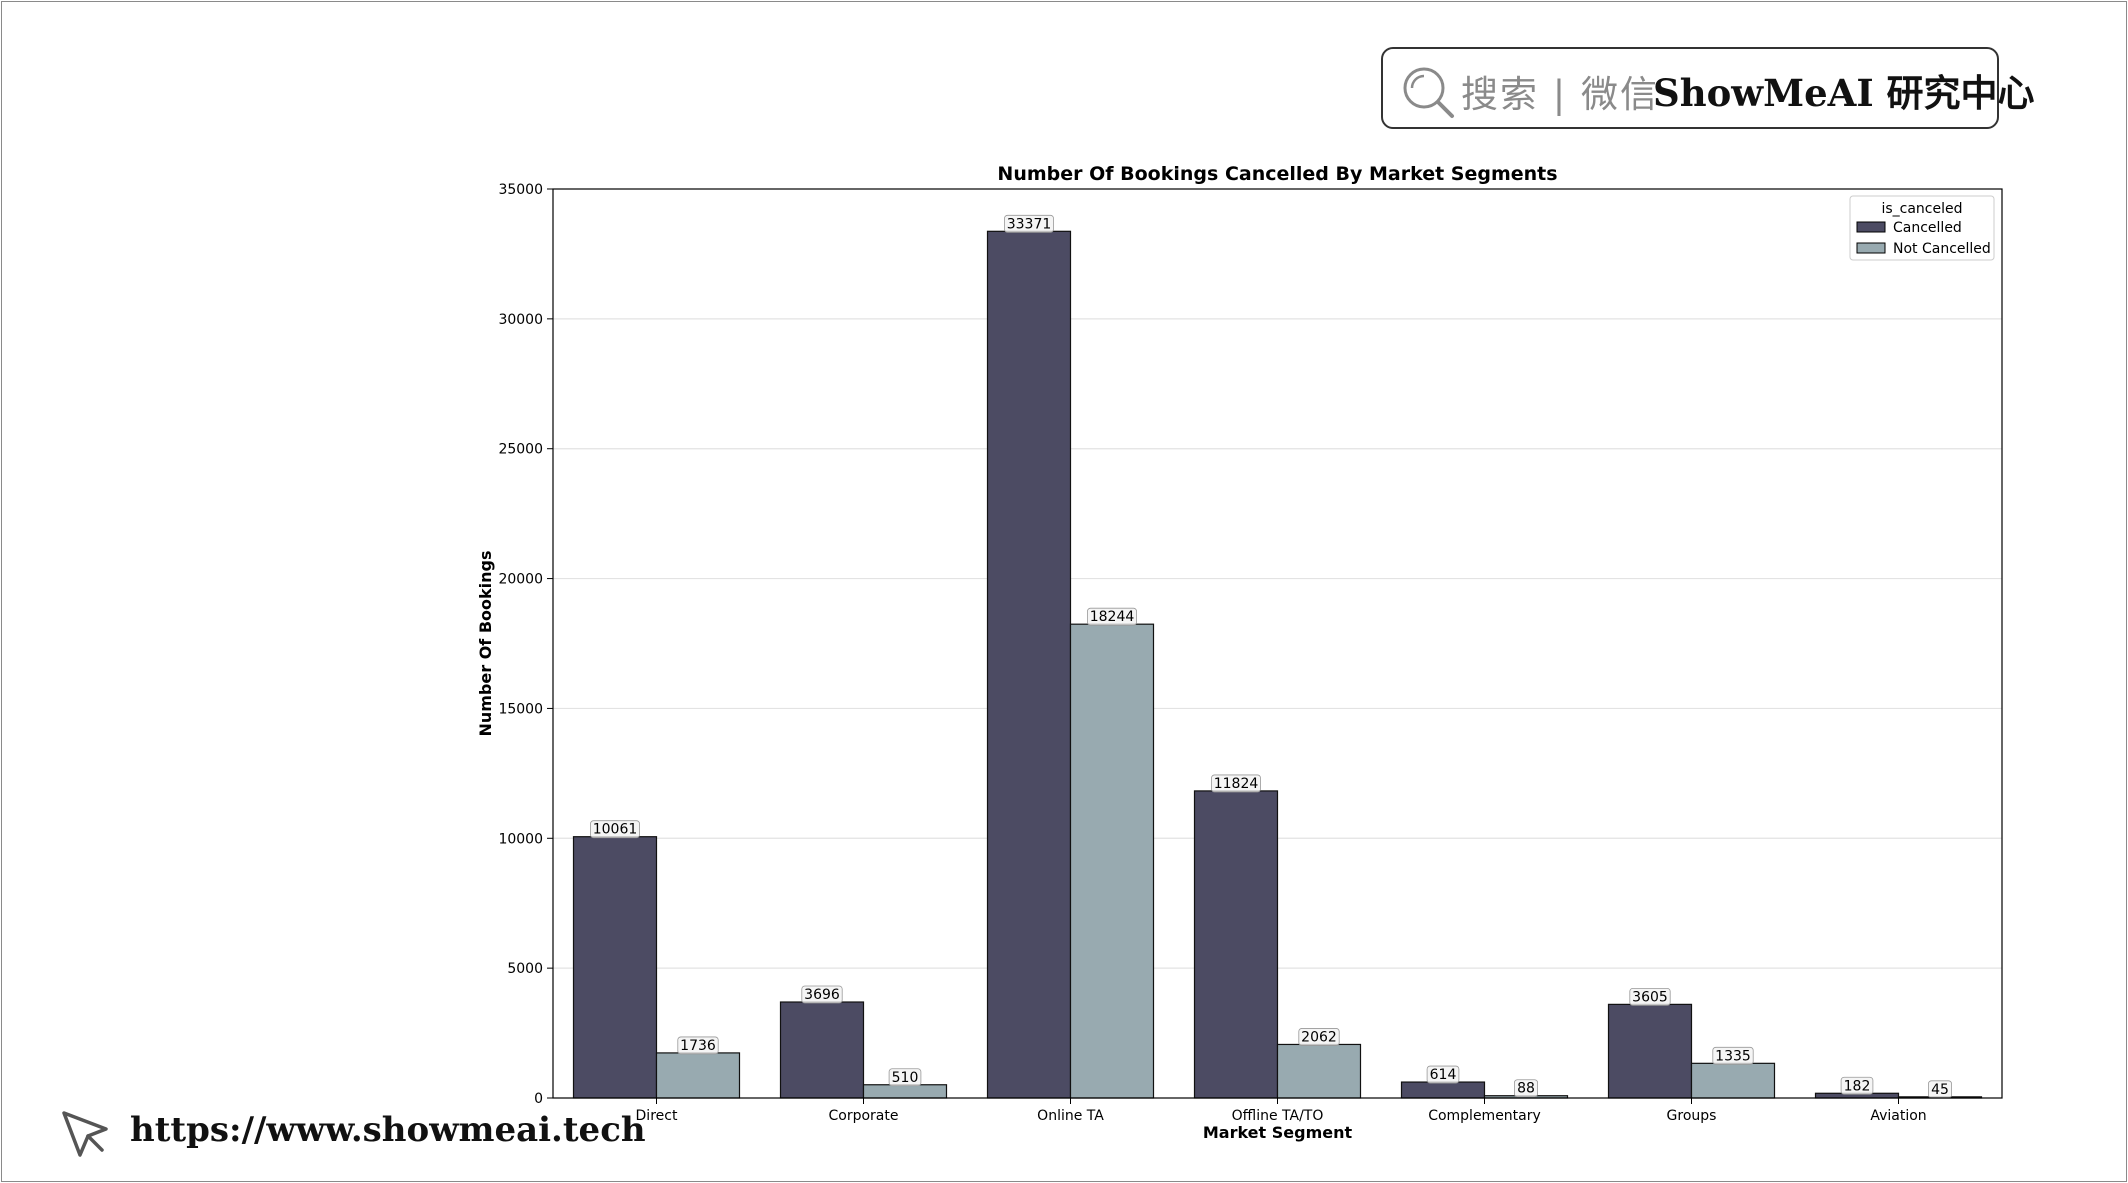  I want to click on data-label: 3605, so click(1650, 997).